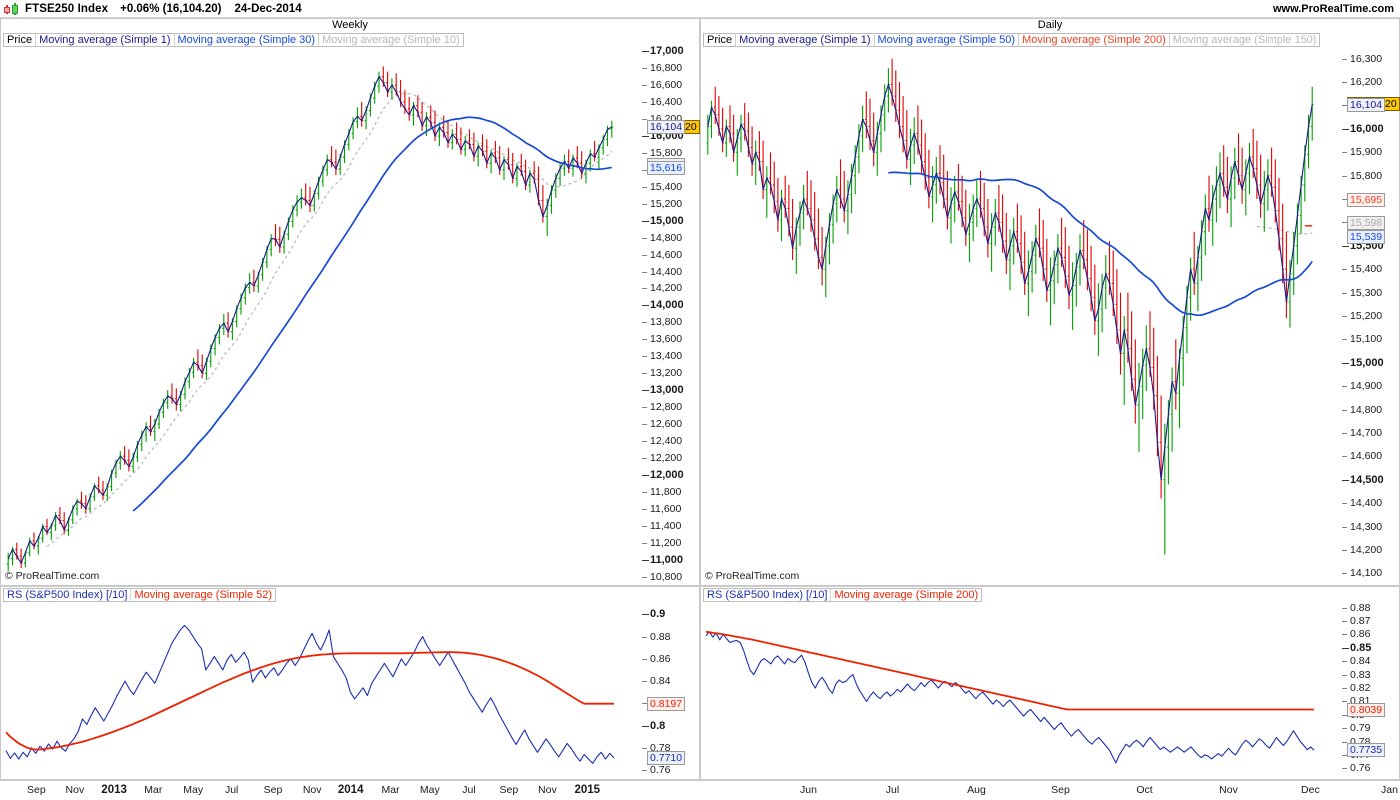  Describe the element at coordinates (805, 40) in the screenshot. I see `daily-price-legend-item-1: Moving average (Simple 1)` at that location.